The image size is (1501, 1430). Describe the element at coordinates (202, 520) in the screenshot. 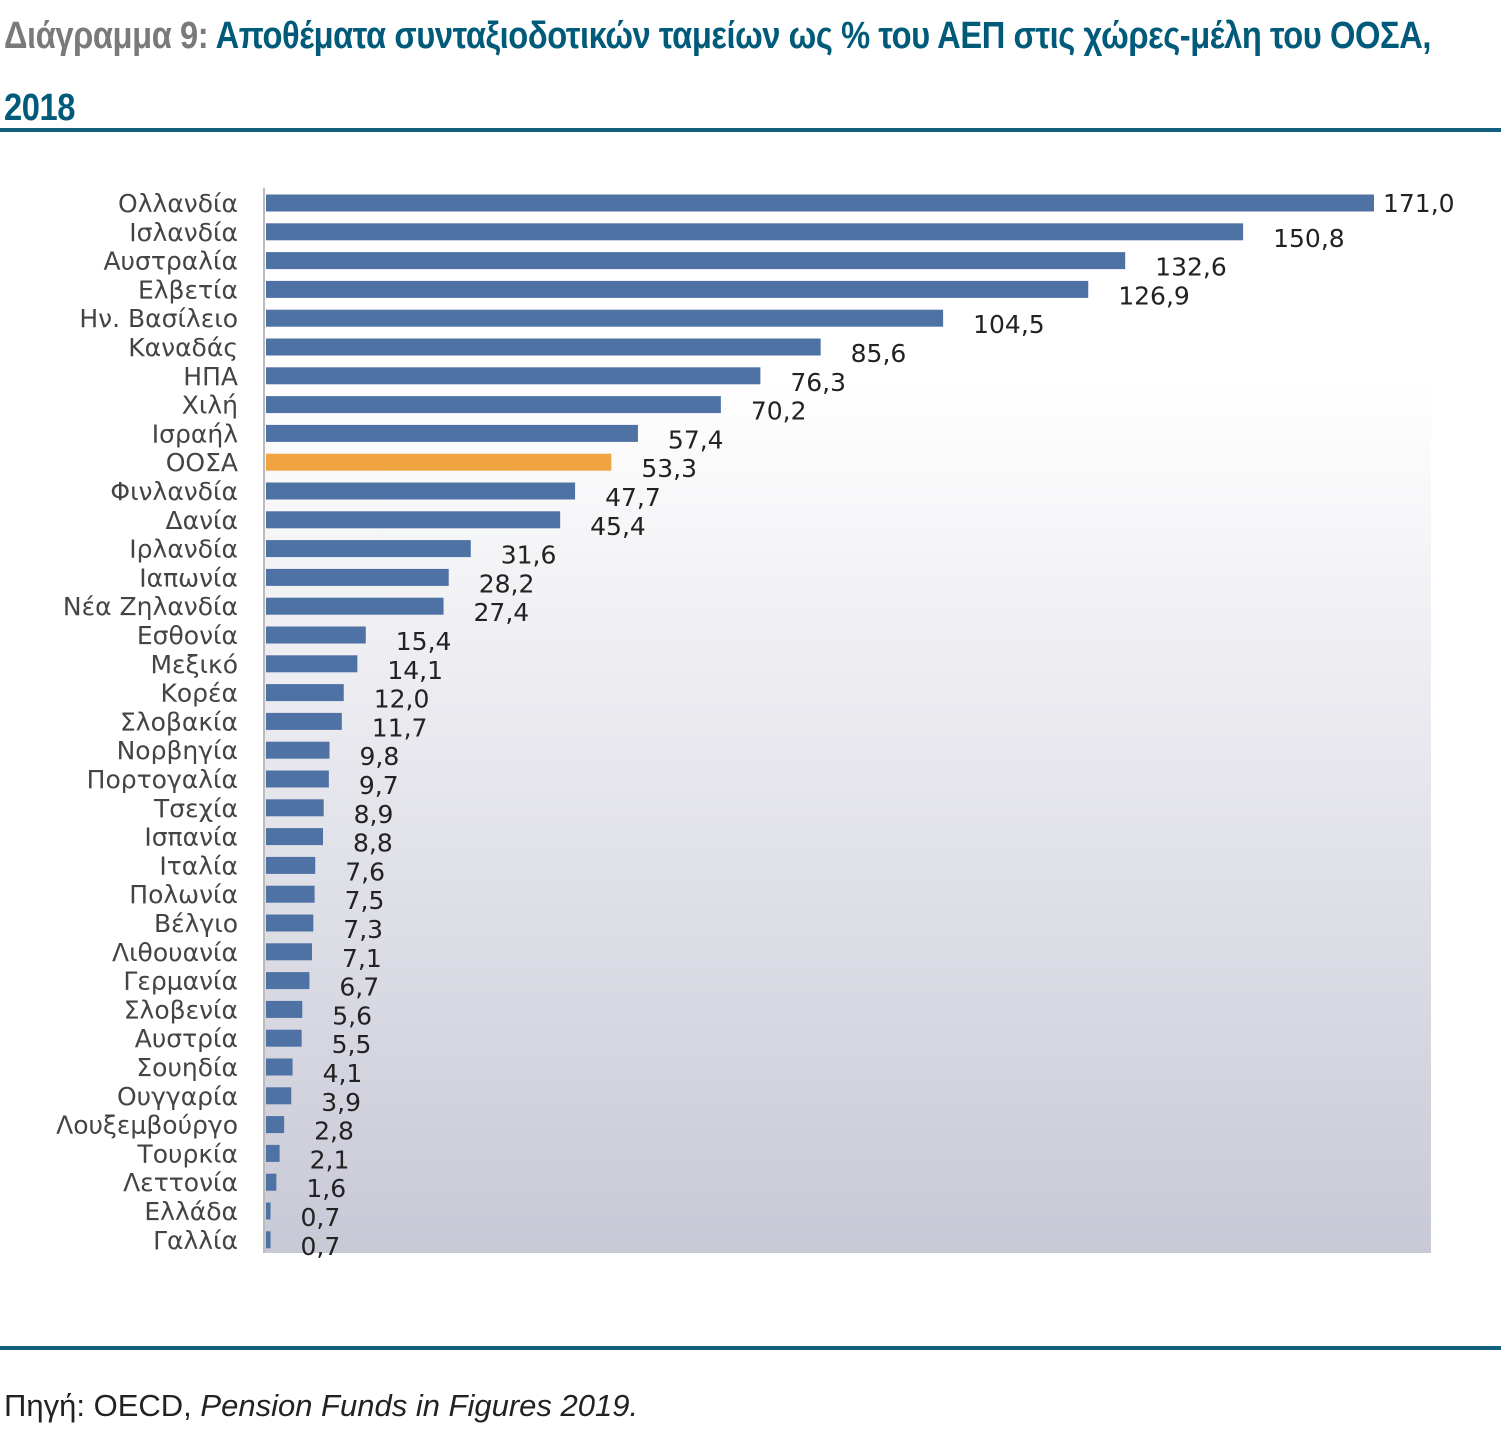

I see `category-label: Δανία` at that location.